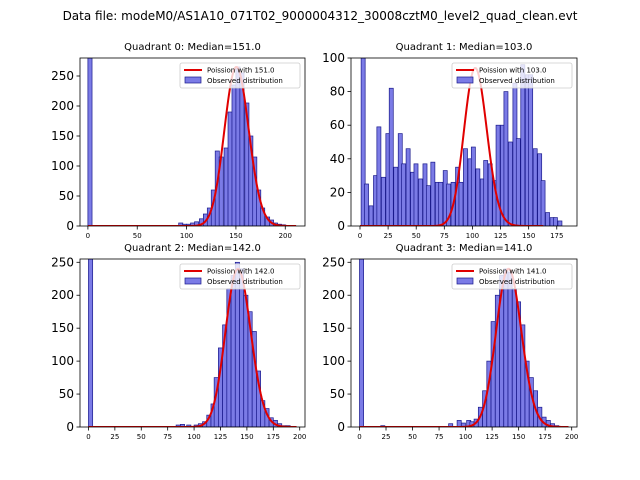  I want to click on y-tick-label: 20, so click(337, 192).